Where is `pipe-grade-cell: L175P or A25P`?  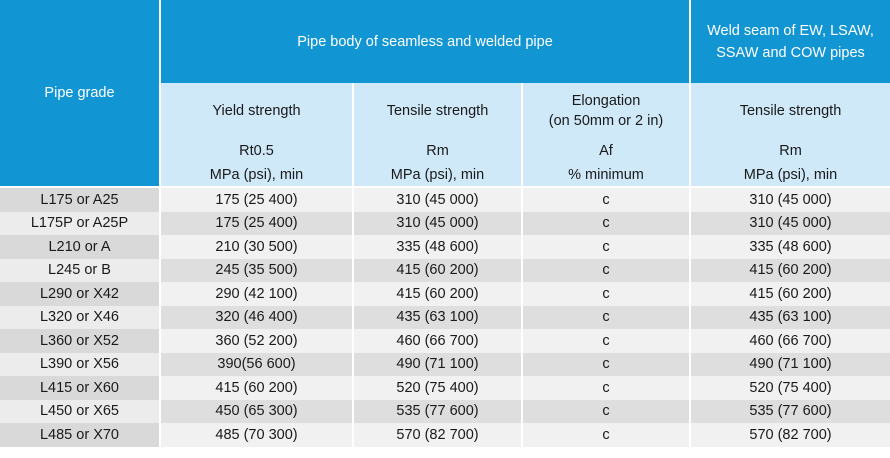 pipe-grade-cell: L175P or A25P is located at coordinates (80, 223).